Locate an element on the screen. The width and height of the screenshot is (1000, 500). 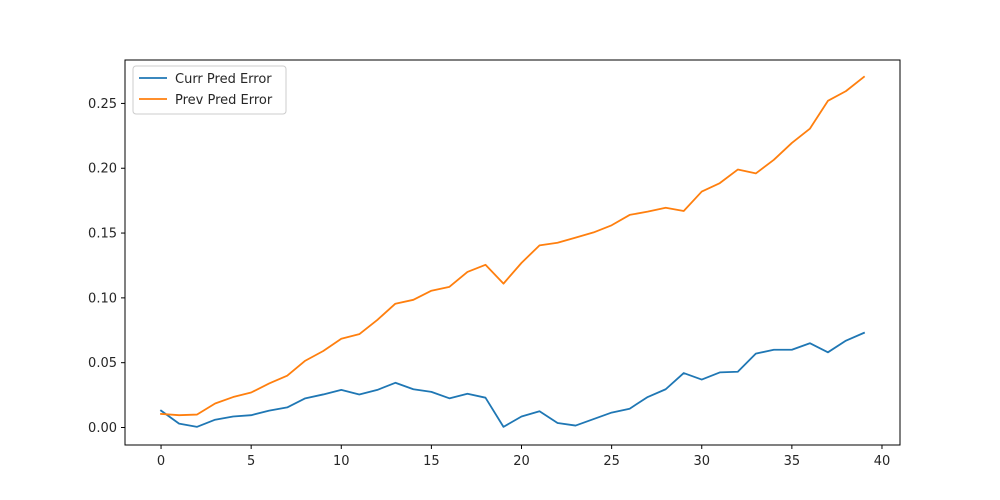
x-tick-label: 20 is located at coordinates (521, 461).